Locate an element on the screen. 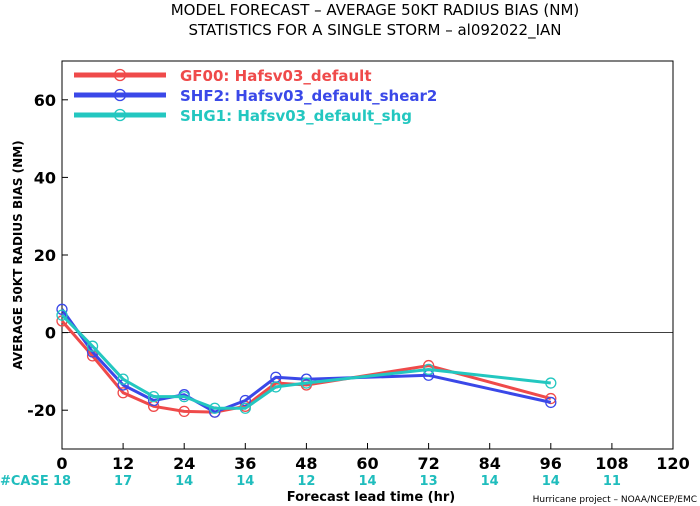 This screenshot has width=700, height=506. x-axis-ticks: 0 12 24 36 48 60 72 84 96 108 120 is located at coordinates (373, 458).